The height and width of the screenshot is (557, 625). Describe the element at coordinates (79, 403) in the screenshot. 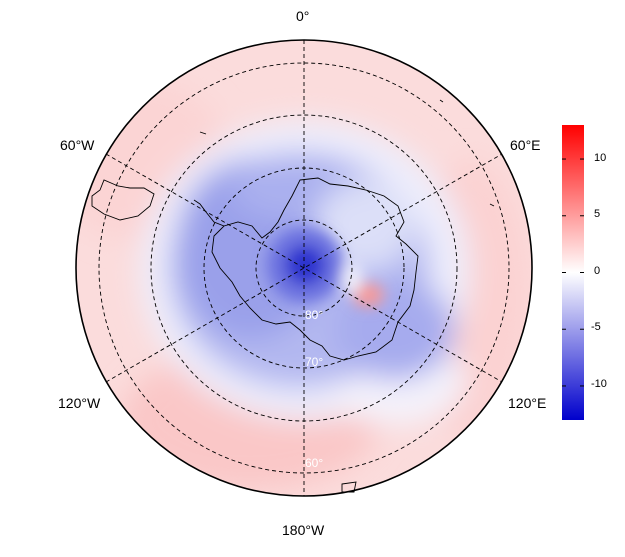

I see `label-lon-120w: 120°W` at that location.